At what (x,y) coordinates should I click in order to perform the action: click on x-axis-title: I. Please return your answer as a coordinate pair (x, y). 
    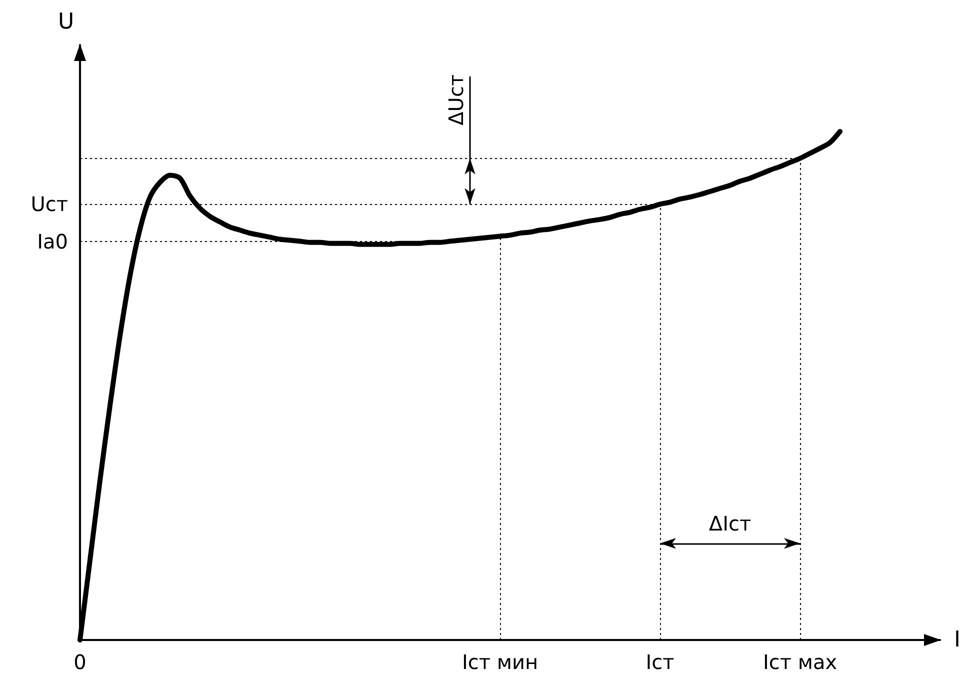
    Looking at the image, I should click on (957, 640).